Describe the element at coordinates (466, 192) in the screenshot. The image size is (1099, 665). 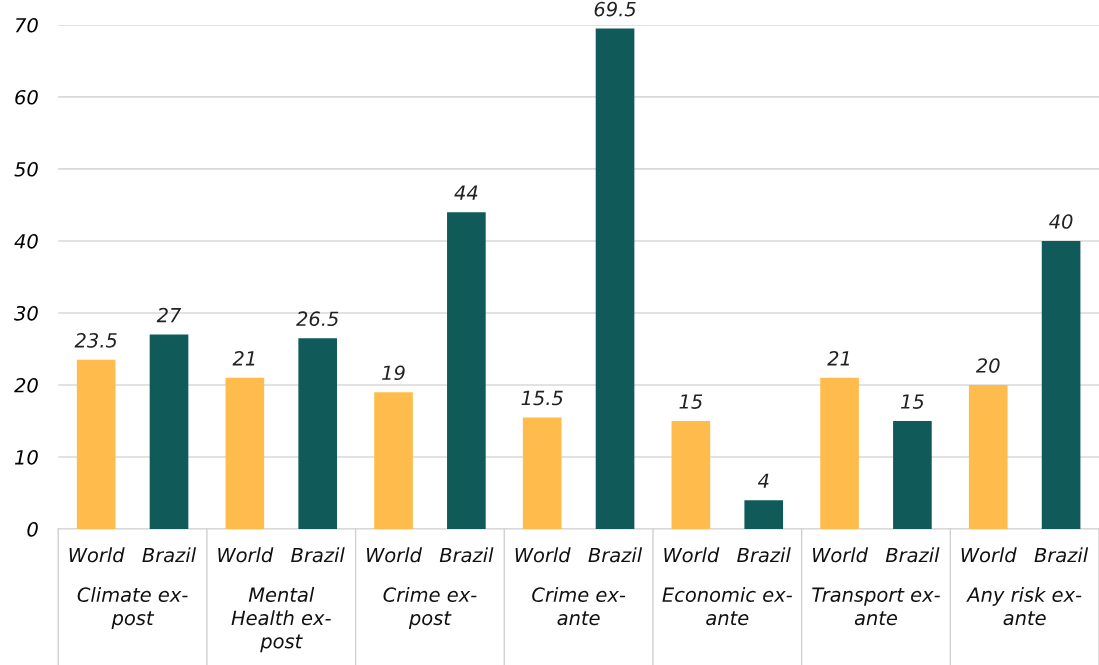
I see `data-label: 44` at that location.